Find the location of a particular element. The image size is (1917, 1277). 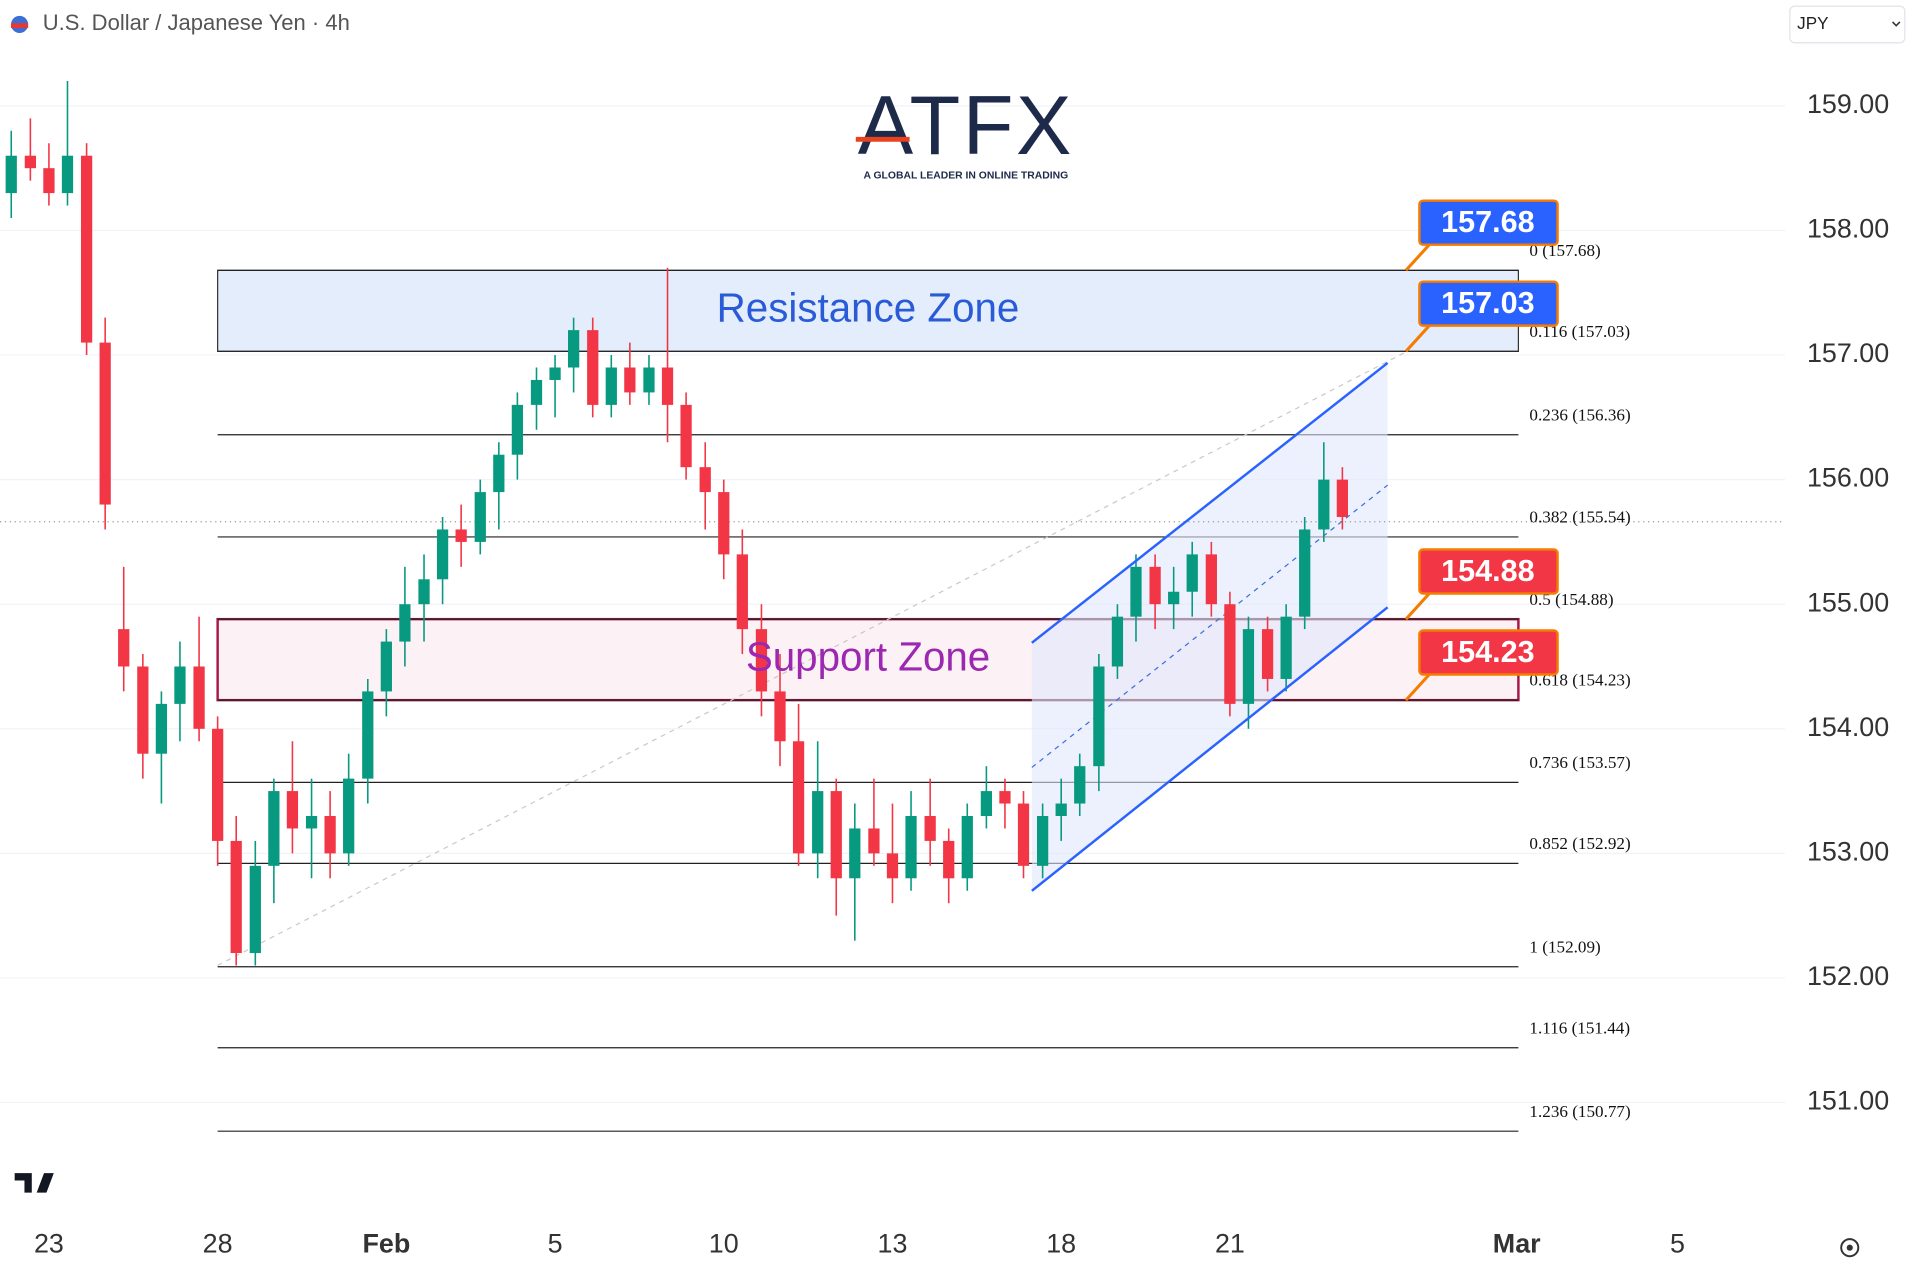

logo: ATFX is located at coordinates (966, 125).